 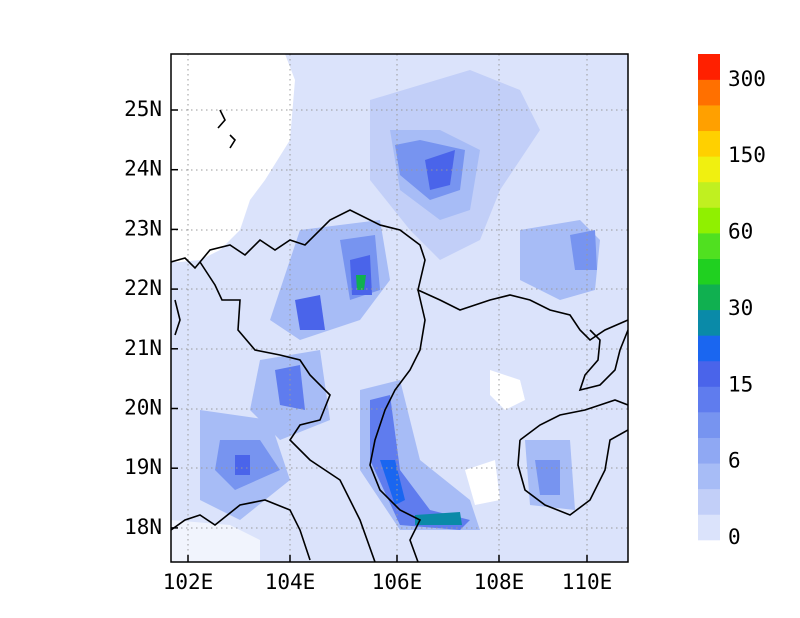 What do you see at coordinates (143, 109) in the screenshot?
I see `y-tick-label: 25N` at bounding box center [143, 109].